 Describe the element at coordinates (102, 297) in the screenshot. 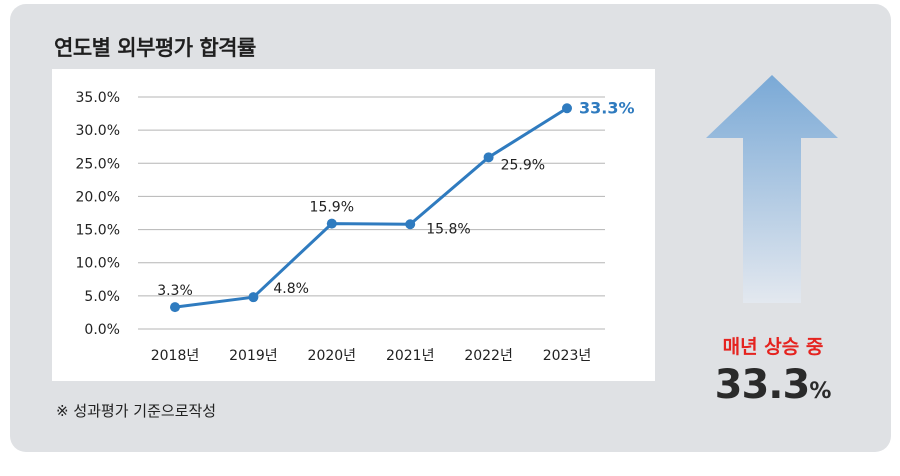

I see `y-tick-label: 5.0%` at that location.